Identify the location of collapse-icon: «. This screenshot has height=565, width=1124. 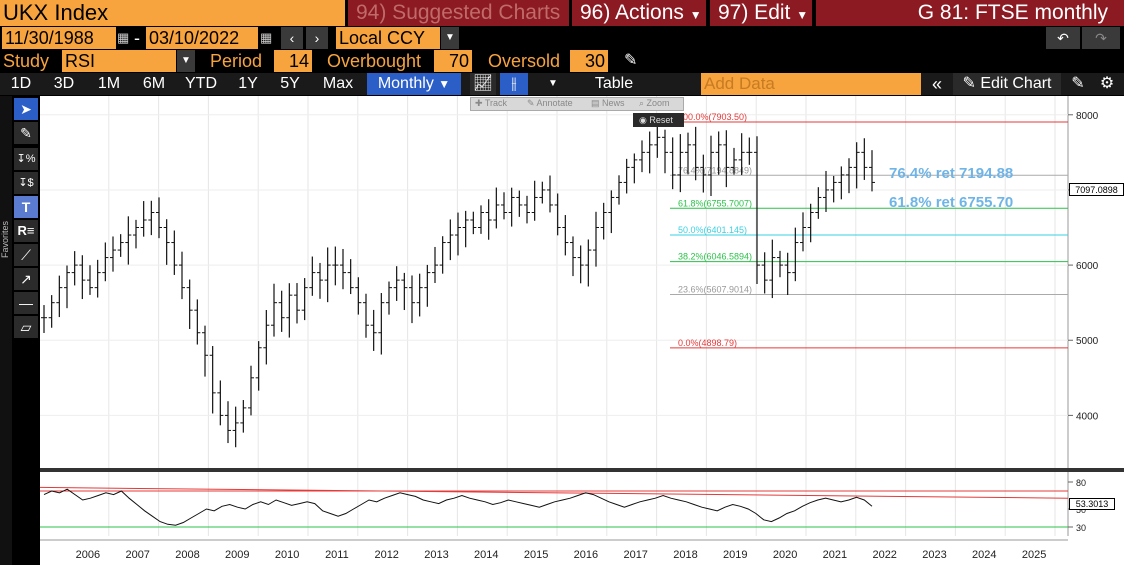
(936, 84).